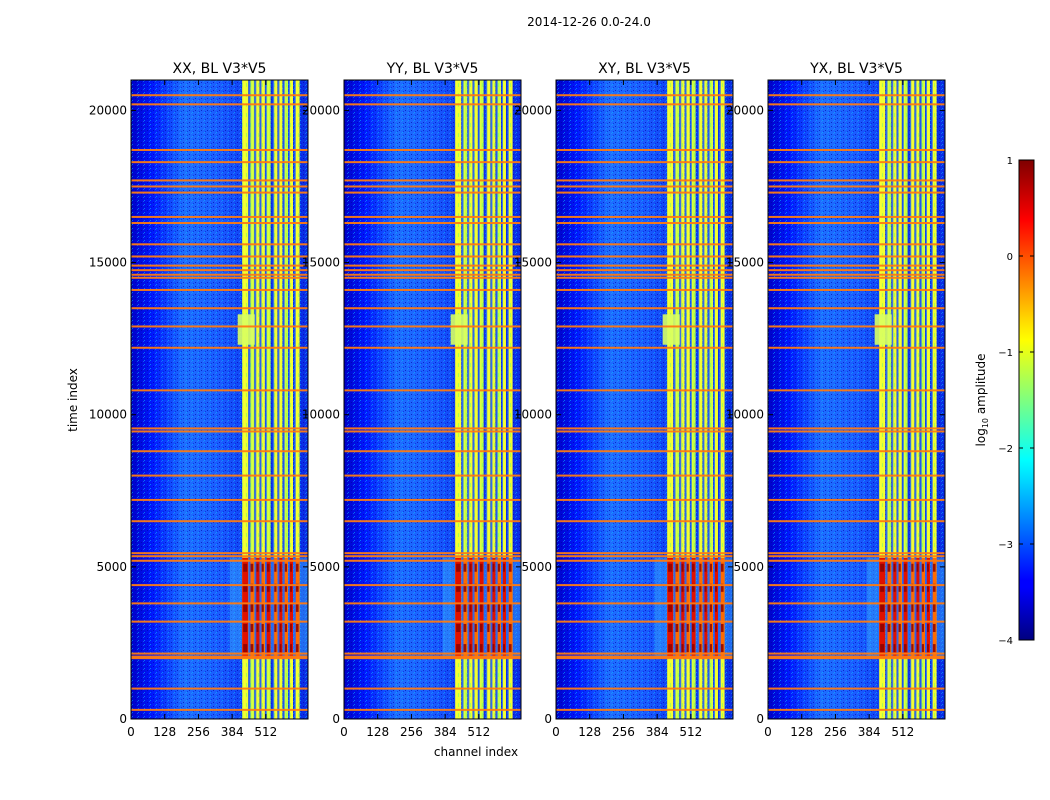 This screenshot has height=800, width=1050. Describe the element at coordinates (164, 732) in the screenshot. I see `x-tick-label: 128` at that location.